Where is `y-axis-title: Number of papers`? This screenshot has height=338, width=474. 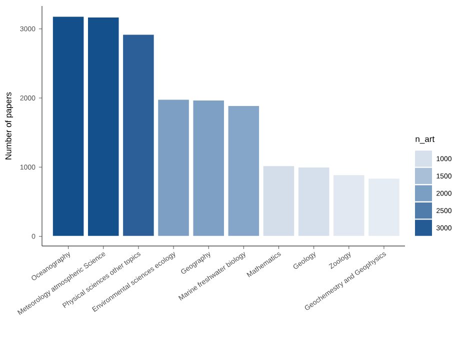
y-axis-title: Number of papers is located at coordinates (9, 126).